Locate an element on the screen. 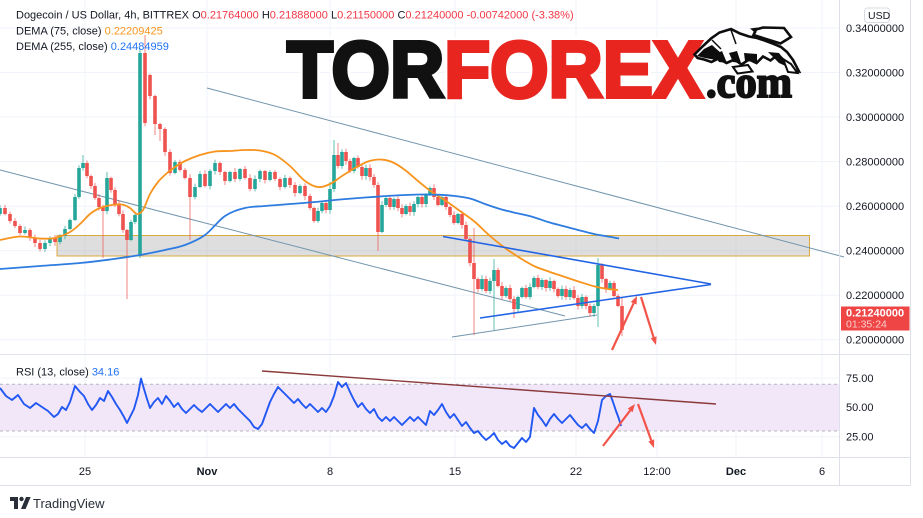 The height and width of the screenshot is (518, 923). svg-text: 75.00 is located at coordinates (860, 379).